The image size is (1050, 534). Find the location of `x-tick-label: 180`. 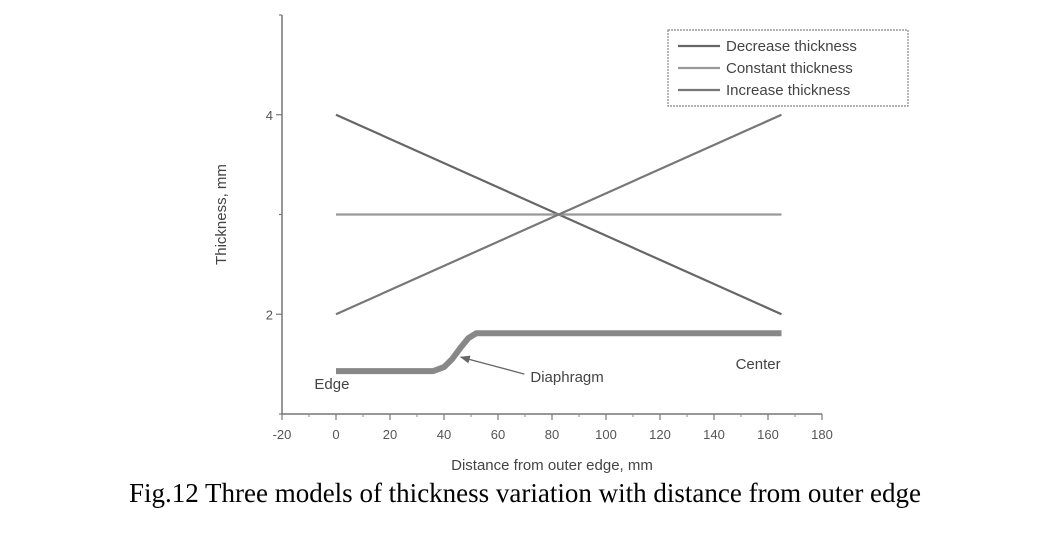

x-tick-label: 180 is located at coordinates (822, 434).